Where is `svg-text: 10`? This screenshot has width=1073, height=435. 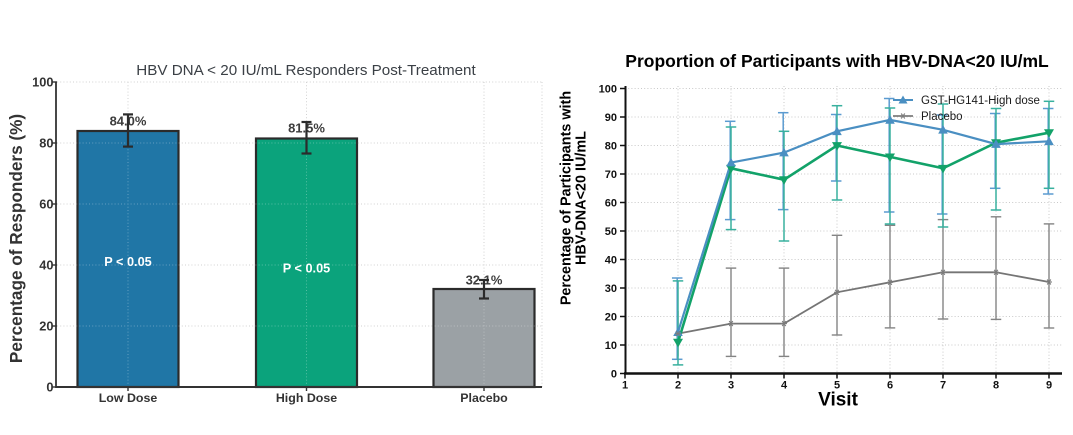 svg-text: 10 is located at coordinates (611, 346).